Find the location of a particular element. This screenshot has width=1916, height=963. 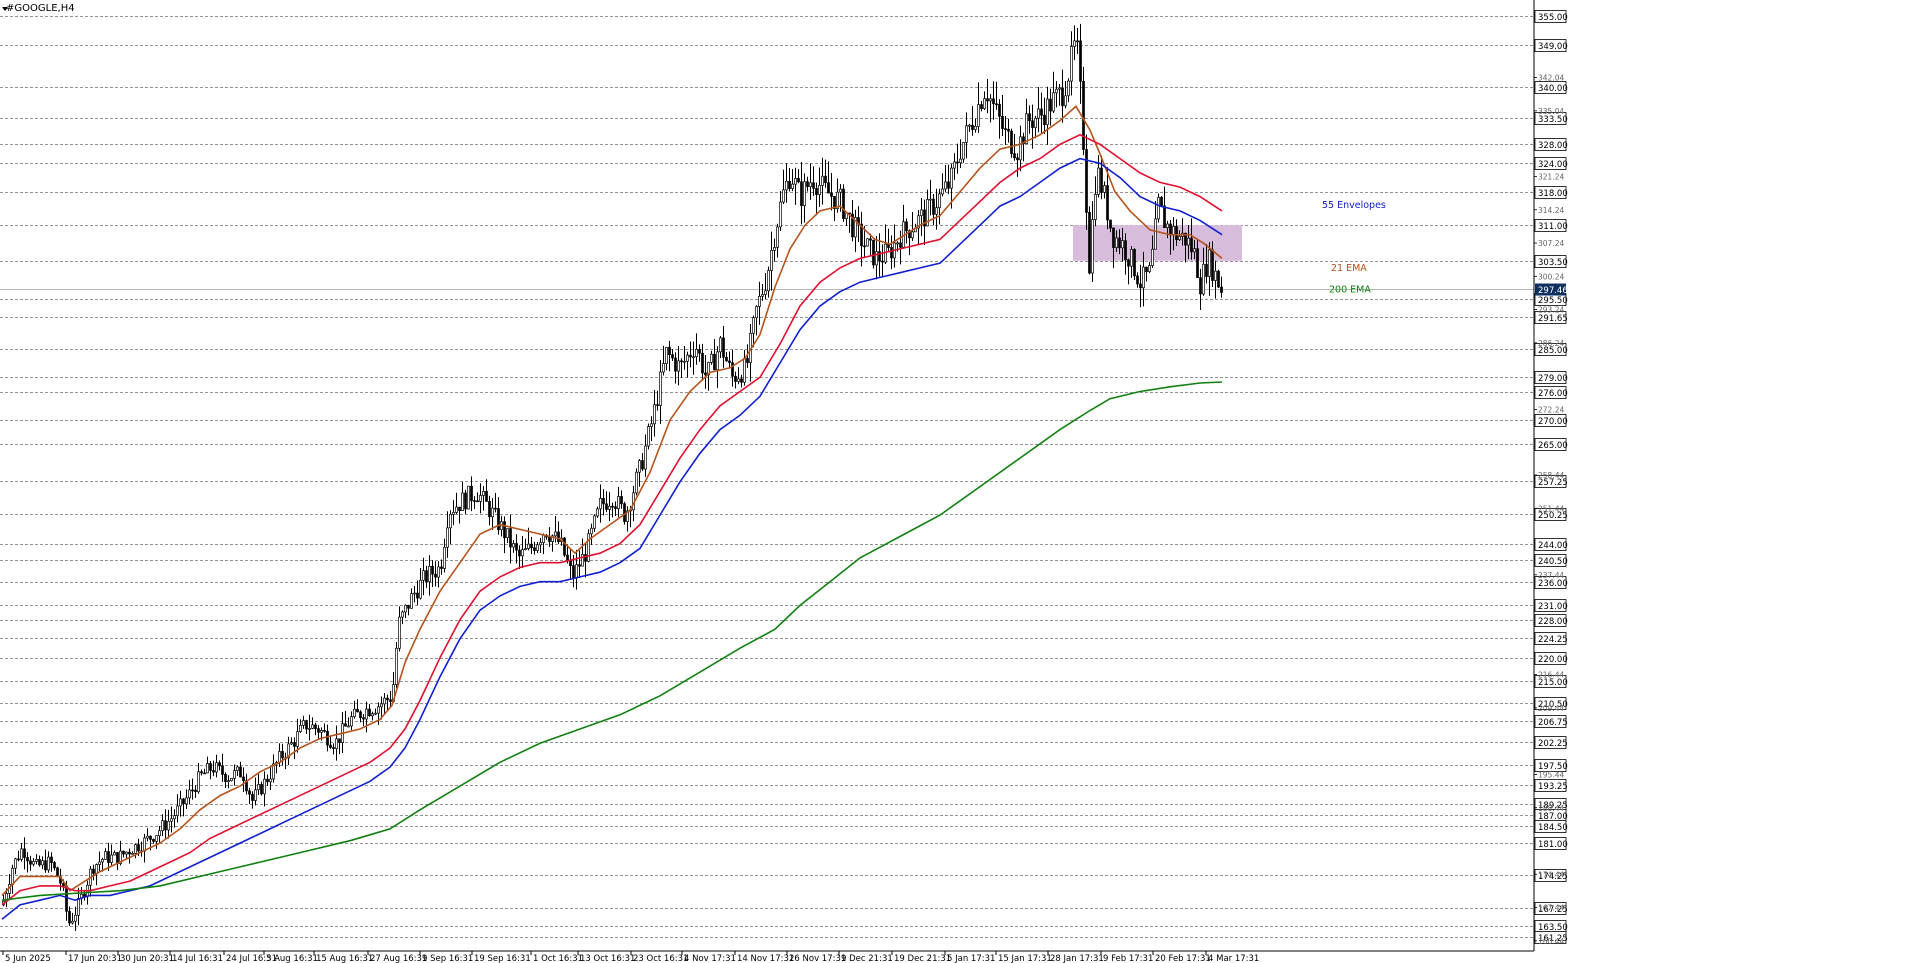

symbol-dropdown-icon is located at coordinates (5, 9).